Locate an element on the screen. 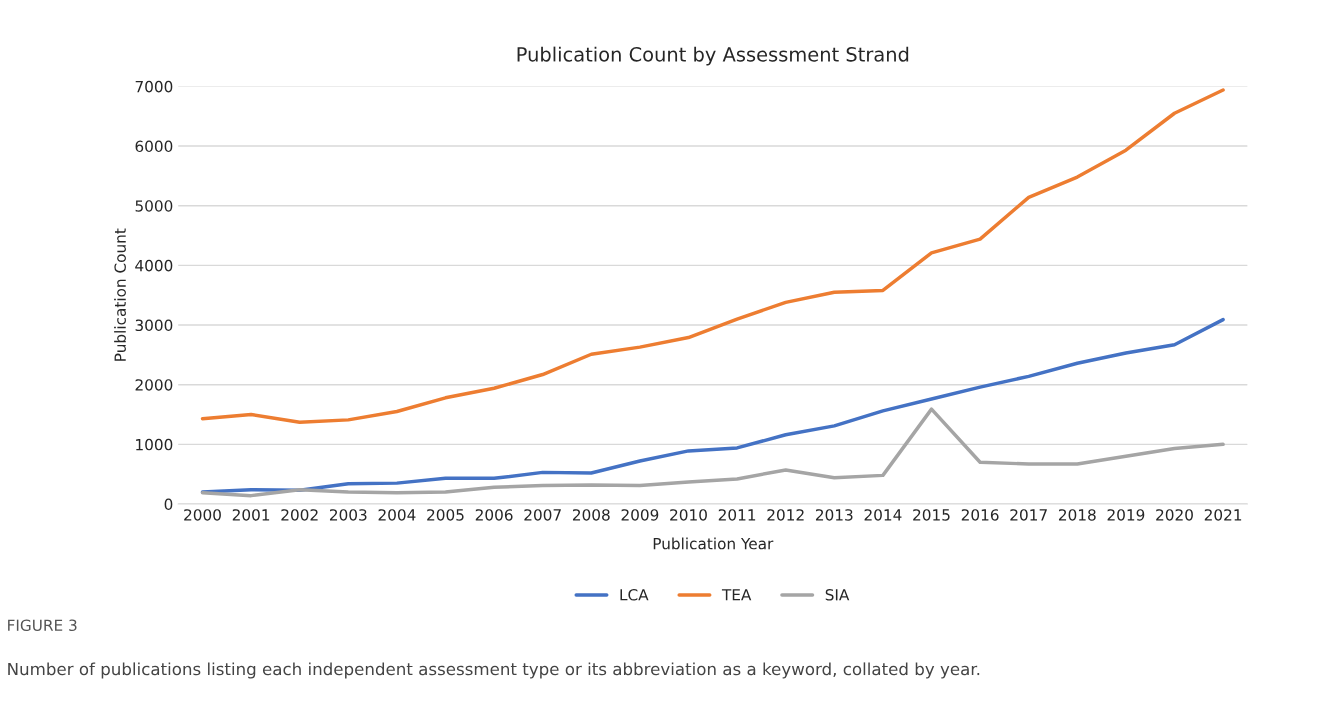 This screenshot has height=720, width=1320. x-tick-label: 2017 is located at coordinates (1028, 515).